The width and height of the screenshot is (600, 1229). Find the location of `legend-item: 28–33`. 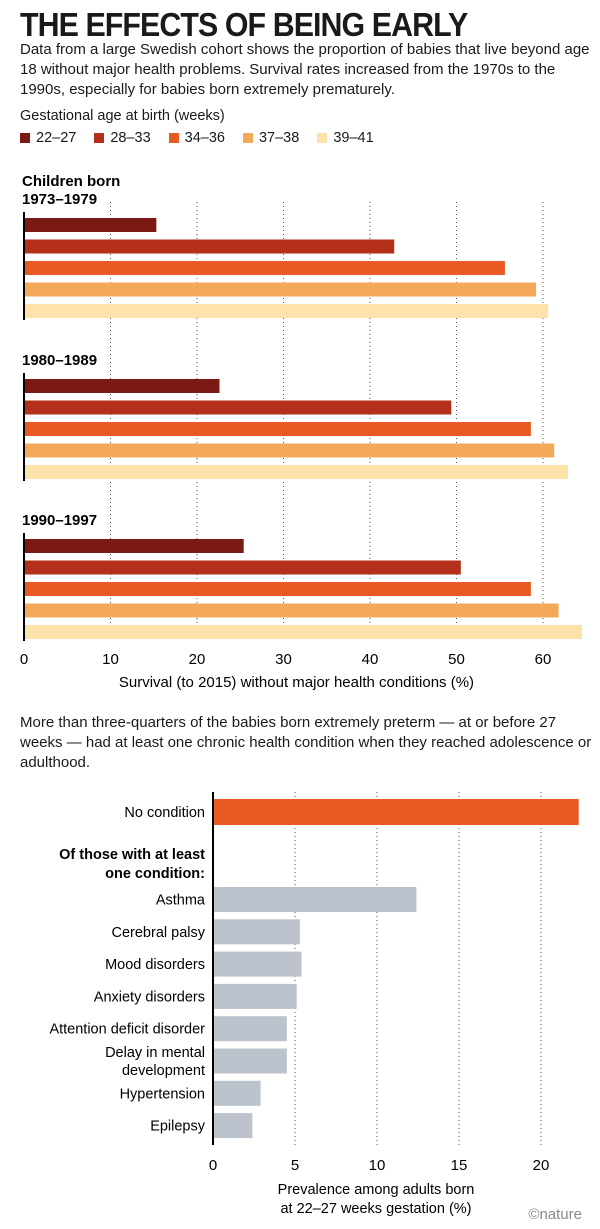

legend-item: 28–33 is located at coordinates (122, 138).